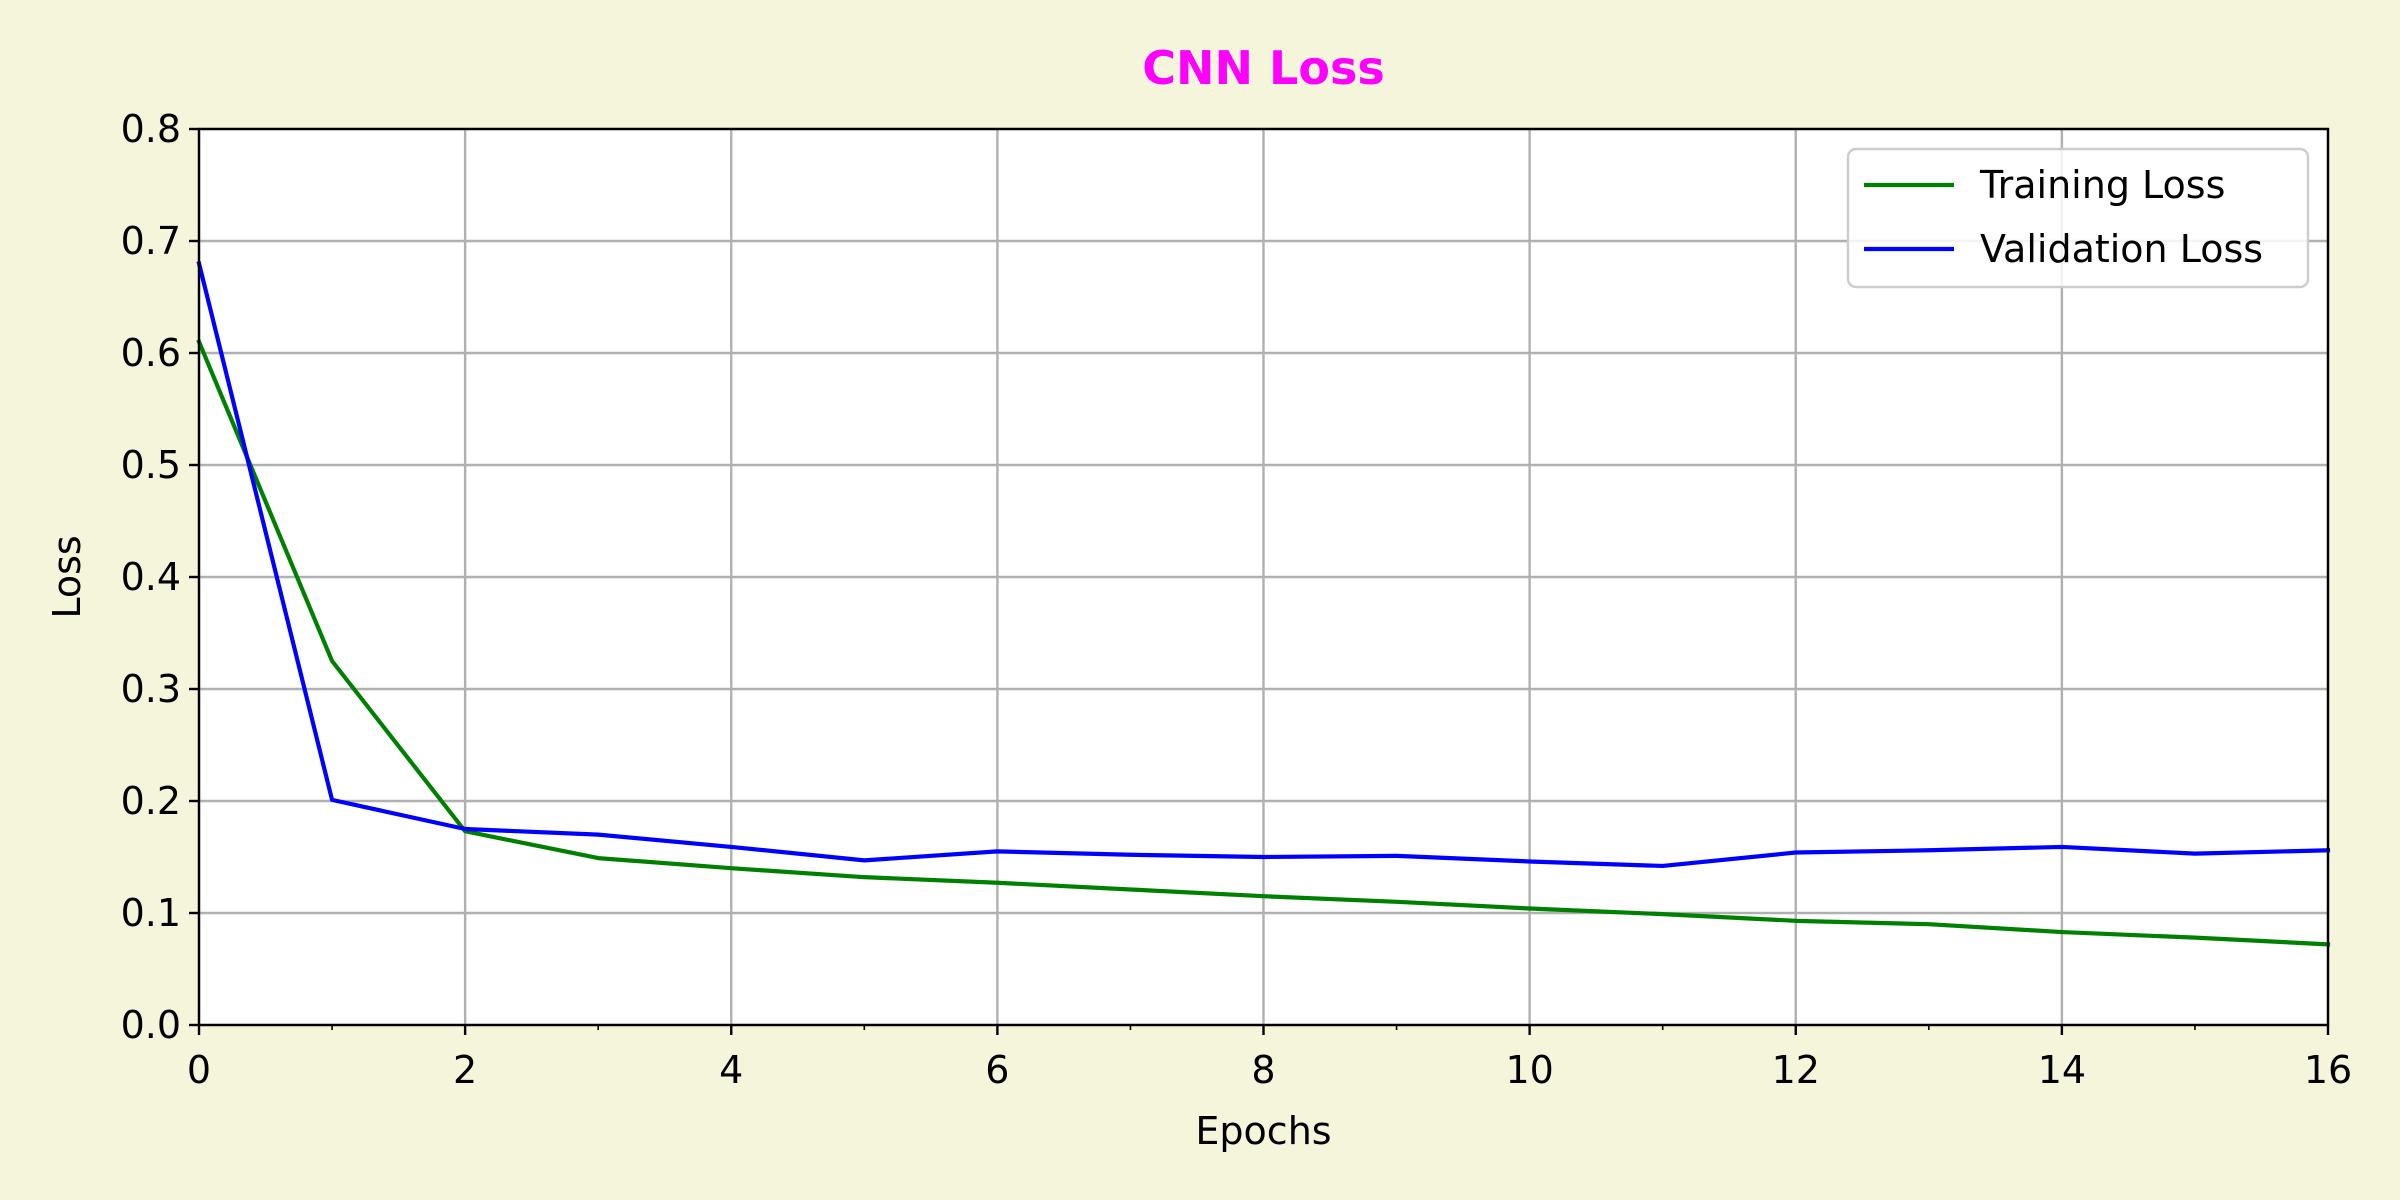 The height and width of the screenshot is (1200, 2400). I want to click on x-tick-label: 14, so click(2062, 1070).